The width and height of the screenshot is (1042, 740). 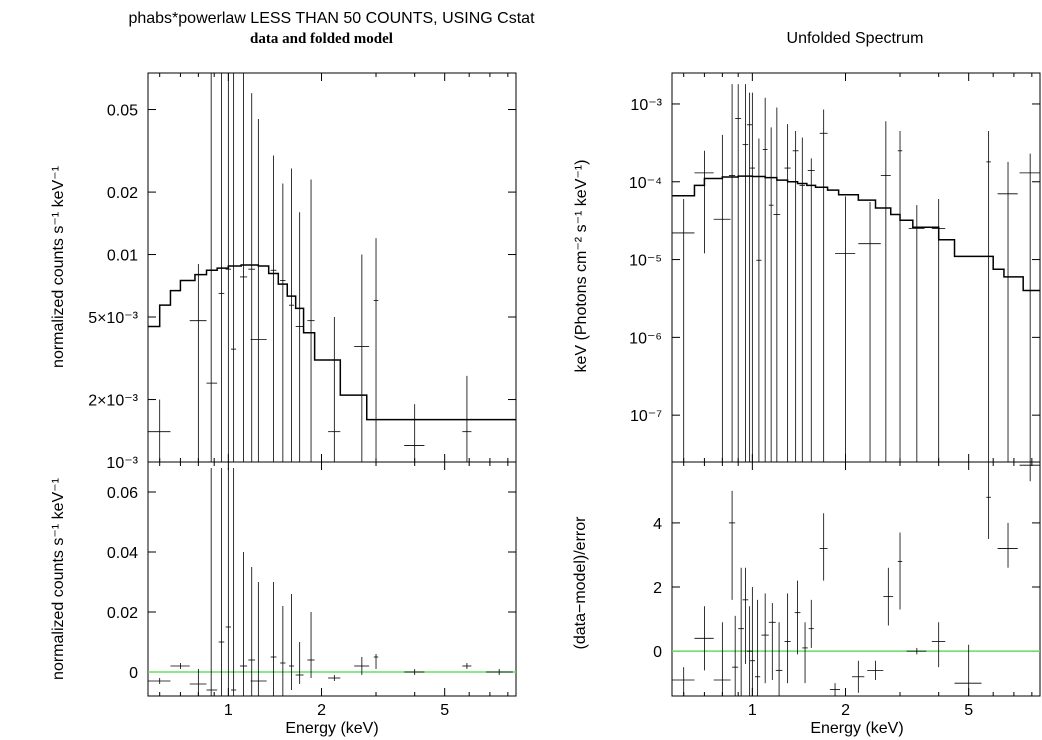 I want to click on y-tick-label: 0.01, so click(x=122, y=256).